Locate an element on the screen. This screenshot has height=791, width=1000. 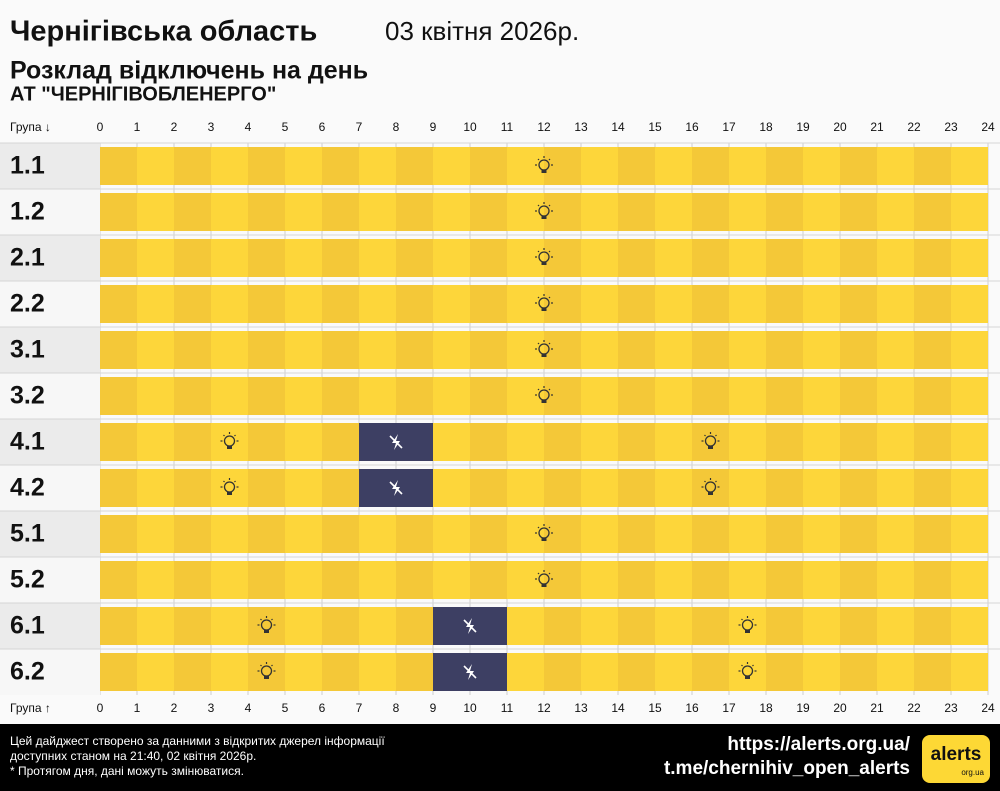
hour-label: 9 is located at coordinates (433, 708).